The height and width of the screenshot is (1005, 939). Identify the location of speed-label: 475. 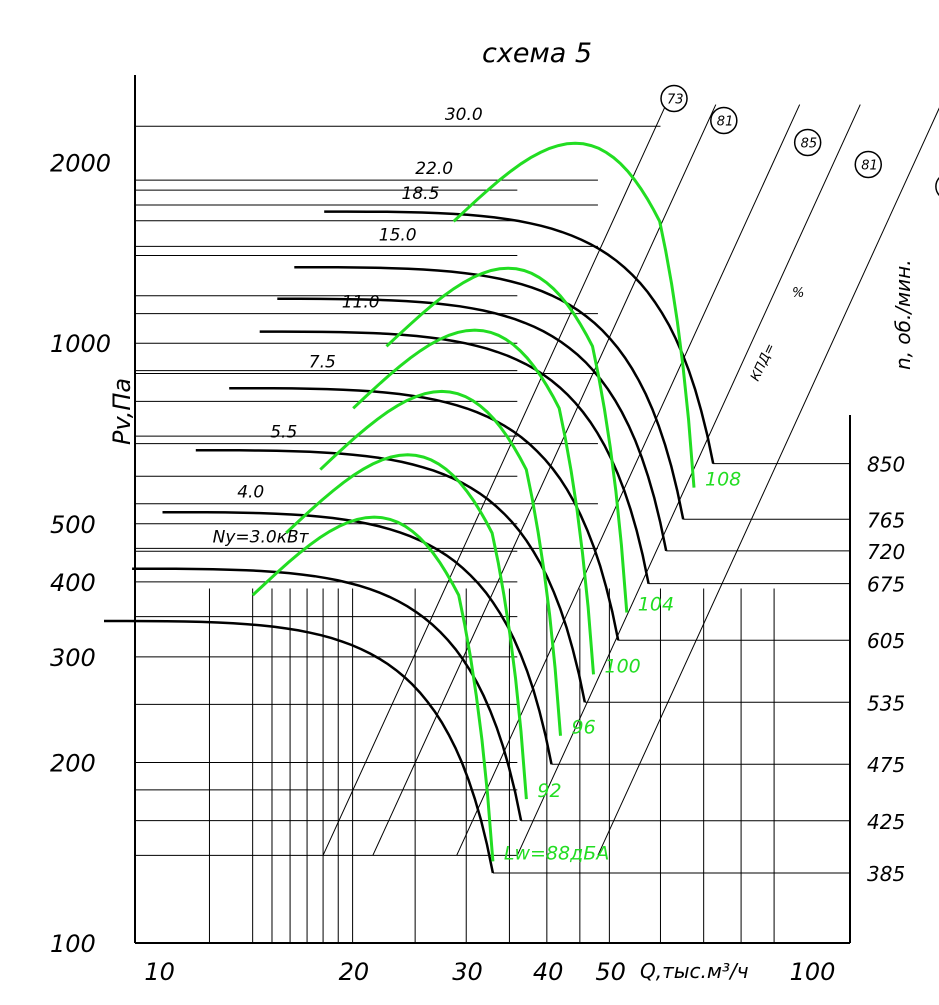
(886, 765).